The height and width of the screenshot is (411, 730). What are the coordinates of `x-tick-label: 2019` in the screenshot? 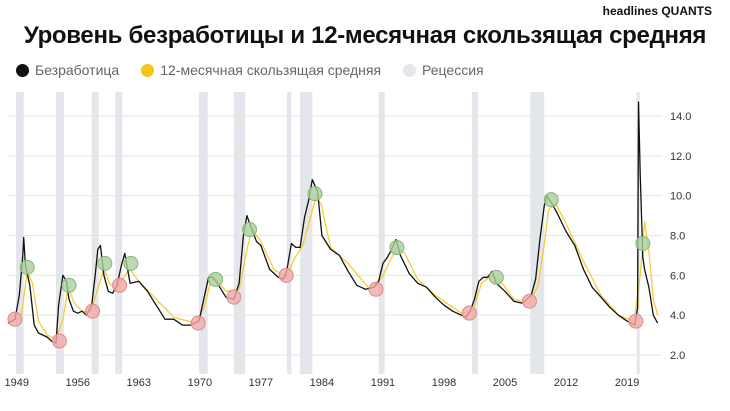 It's located at (627, 383).